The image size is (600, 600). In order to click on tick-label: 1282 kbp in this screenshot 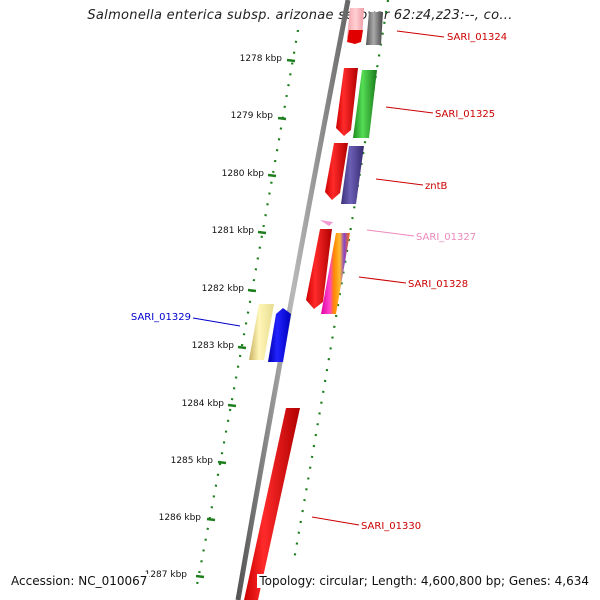, I will do `click(223, 289)`.